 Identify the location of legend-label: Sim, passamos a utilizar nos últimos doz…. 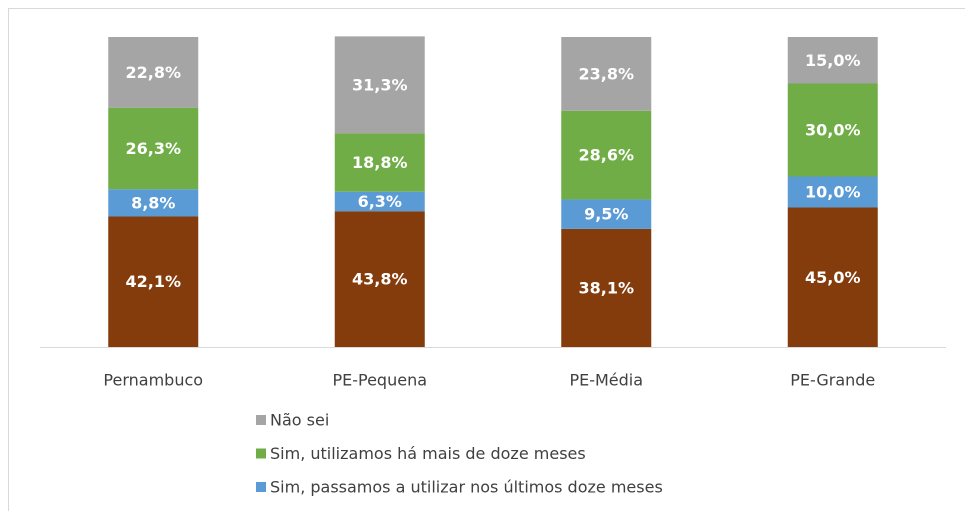
(466, 487).